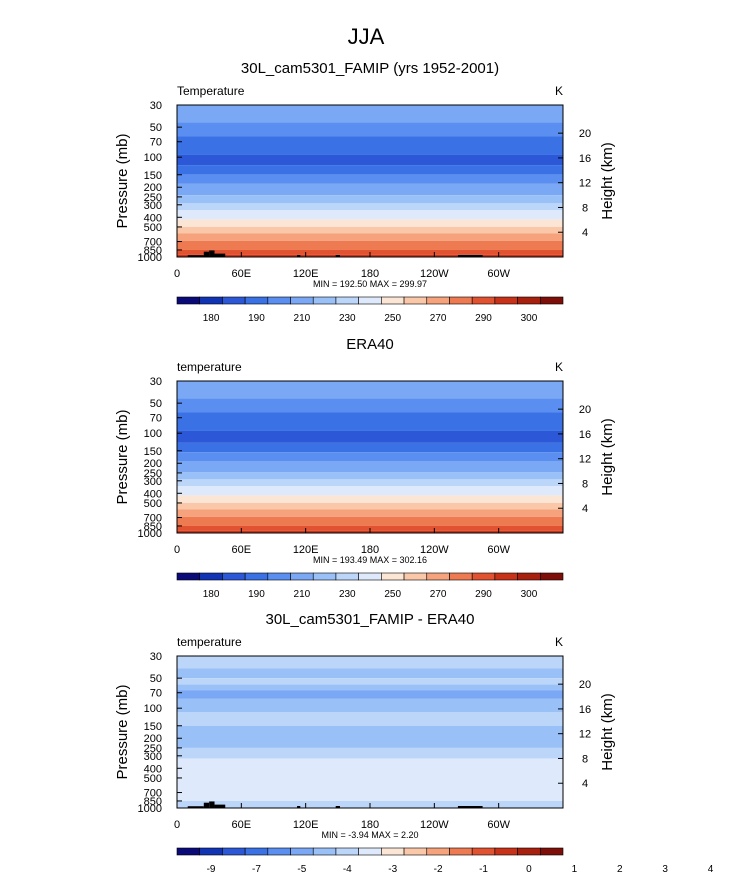 Image resolution: width=733 pixels, height=872 pixels. What do you see at coordinates (370, 560) in the screenshot?
I see `min-max-stats: MIN = 193.49 MAX = 302.16` at bounding box center [370, 560].